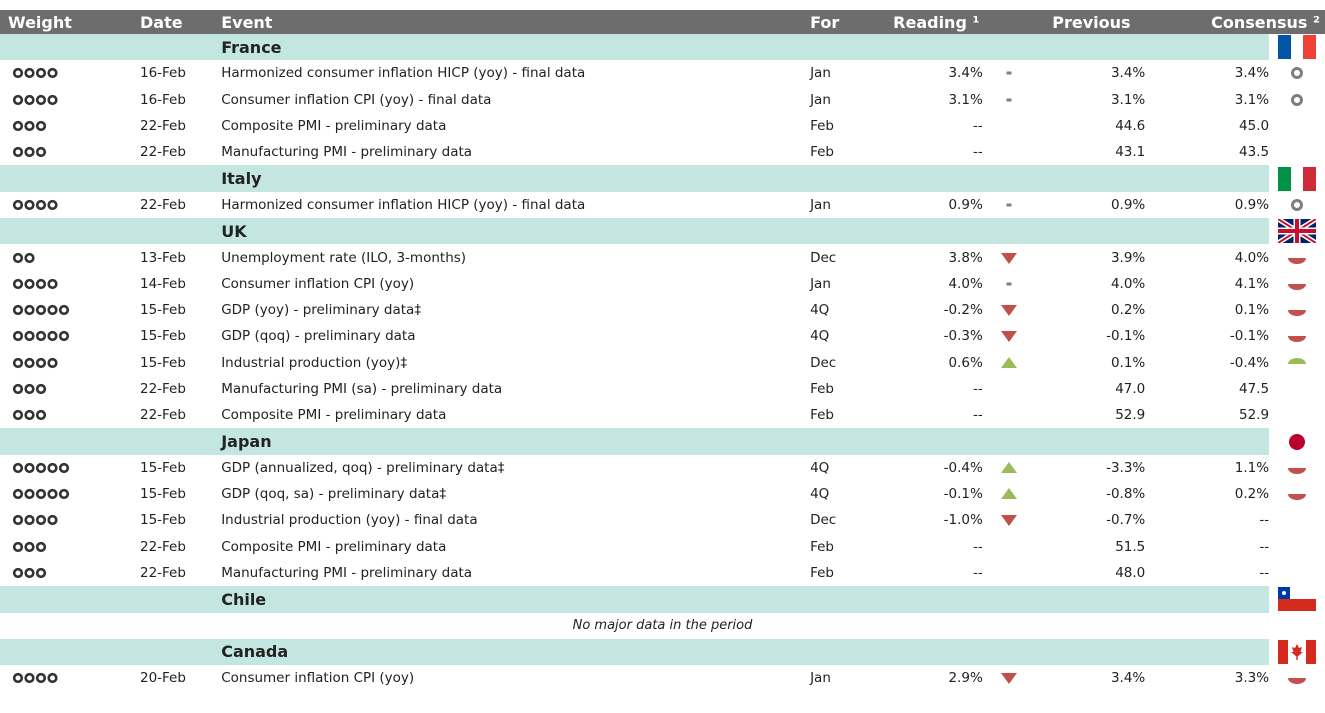 The width and height of the screenshot is (1325, 713). What do you see at coordinates (741, 47) in the screenshot?
I see `group-title: France` at bounding box center [741, 47].